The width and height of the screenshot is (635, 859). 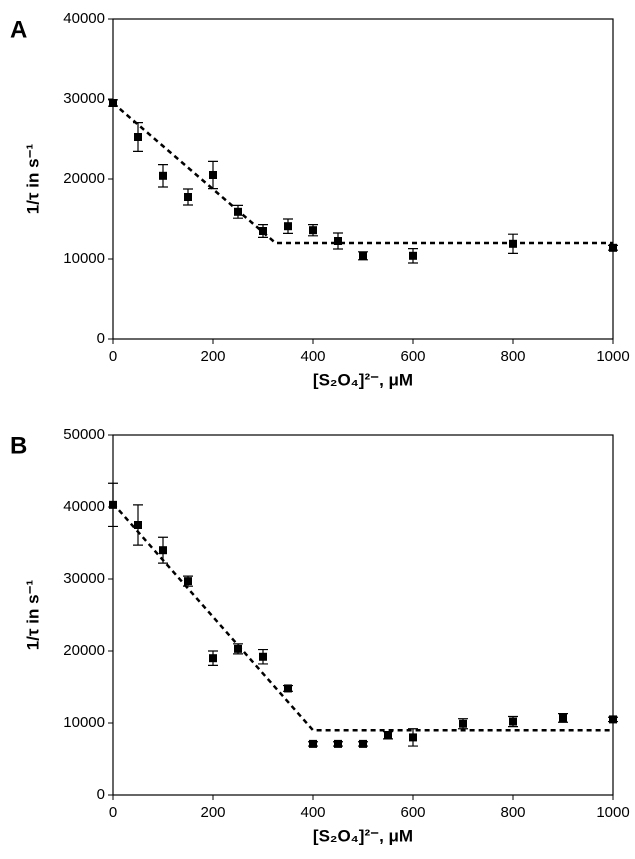 What do you see at coordinates (84, 434) in the screenshot?
I see `y-tick-label: 50000` at bounding box center [84, 434].